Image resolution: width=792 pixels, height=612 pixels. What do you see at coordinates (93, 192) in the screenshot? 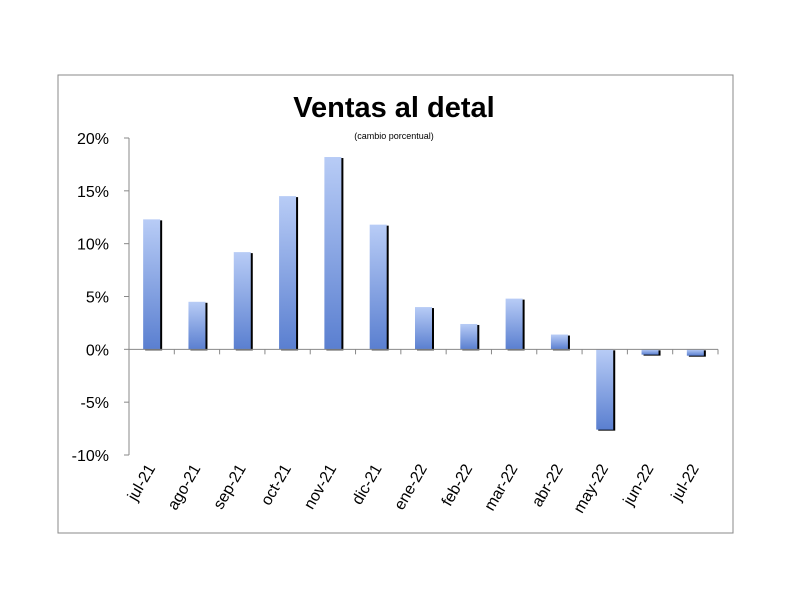
I see `y-tick-label: 15%` at bounding box center [93, 192].